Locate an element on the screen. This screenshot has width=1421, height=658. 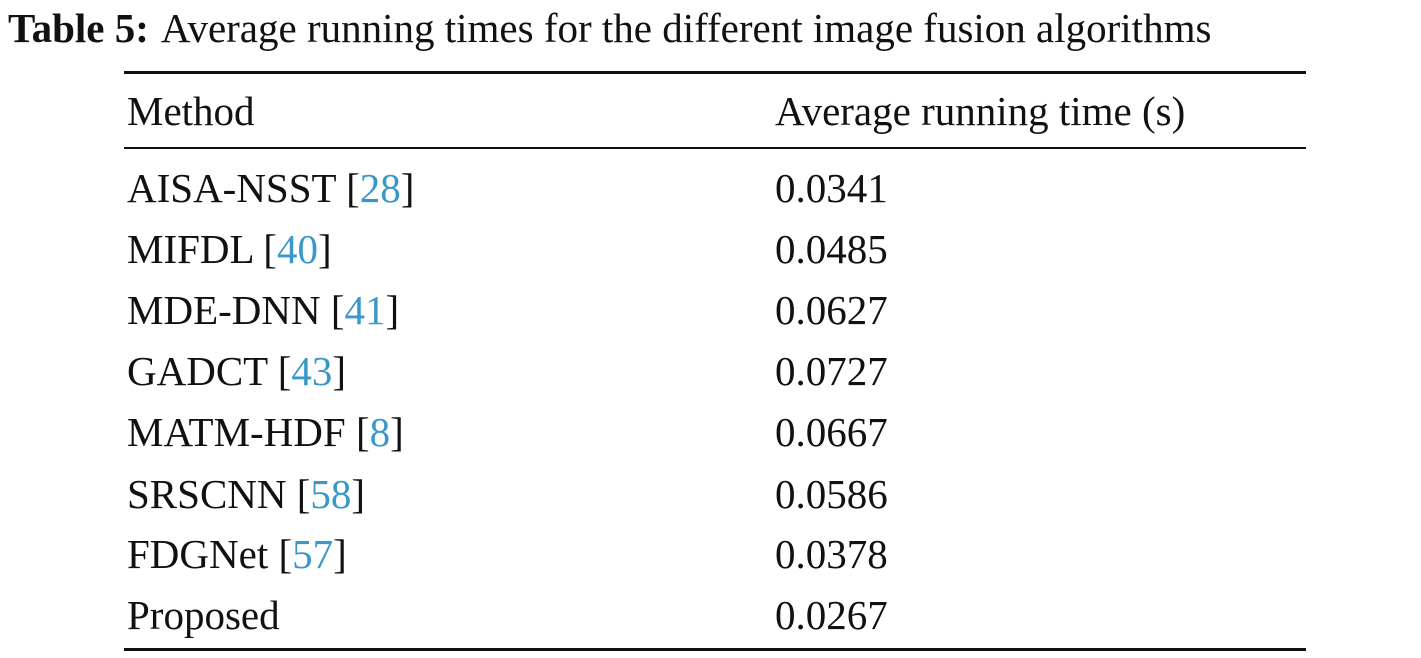
method-cell: Proposed is located at coordinates (203, 615).